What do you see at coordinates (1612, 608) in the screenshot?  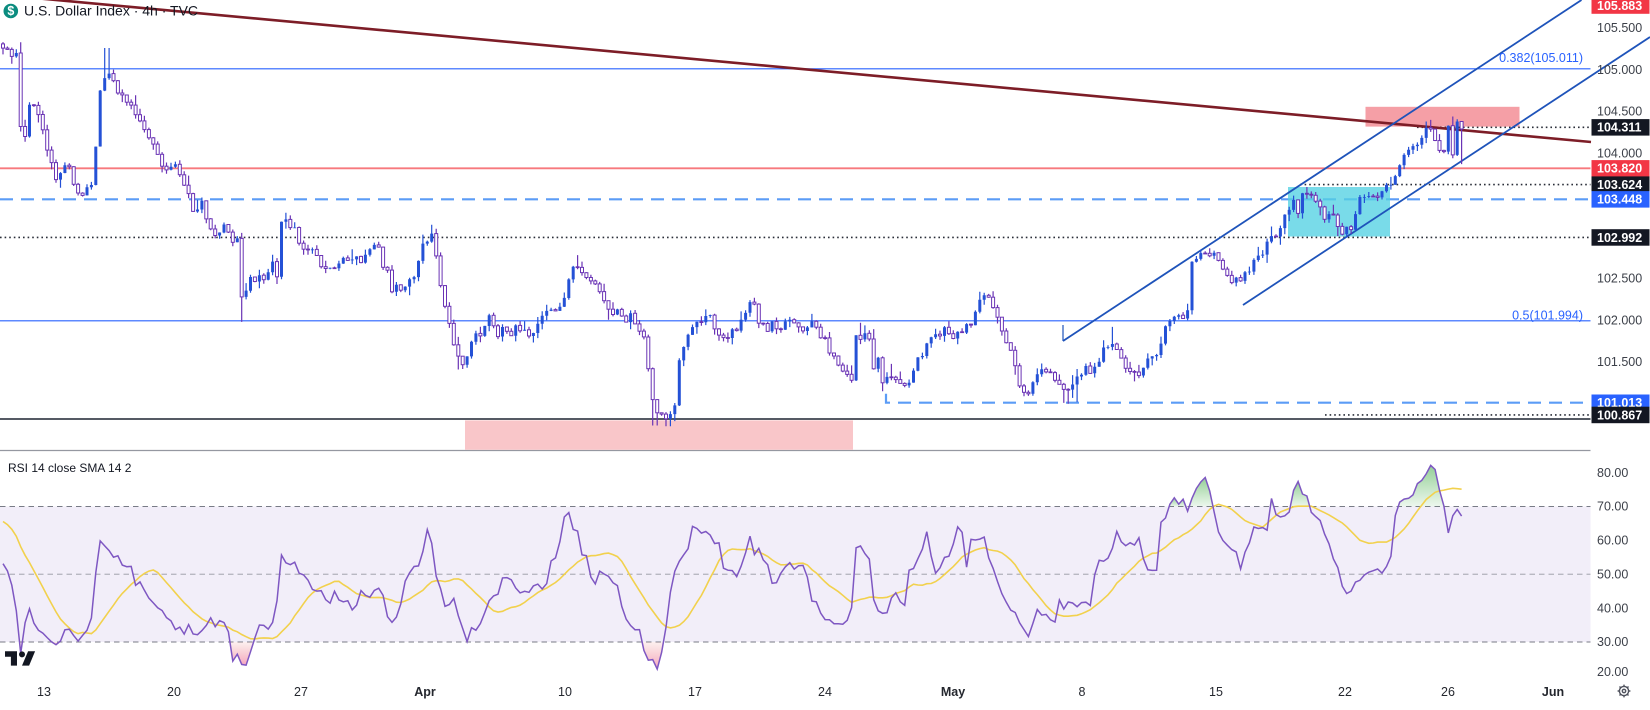 I see `svg-text: 40.00` at bounding box center [1612, 608].